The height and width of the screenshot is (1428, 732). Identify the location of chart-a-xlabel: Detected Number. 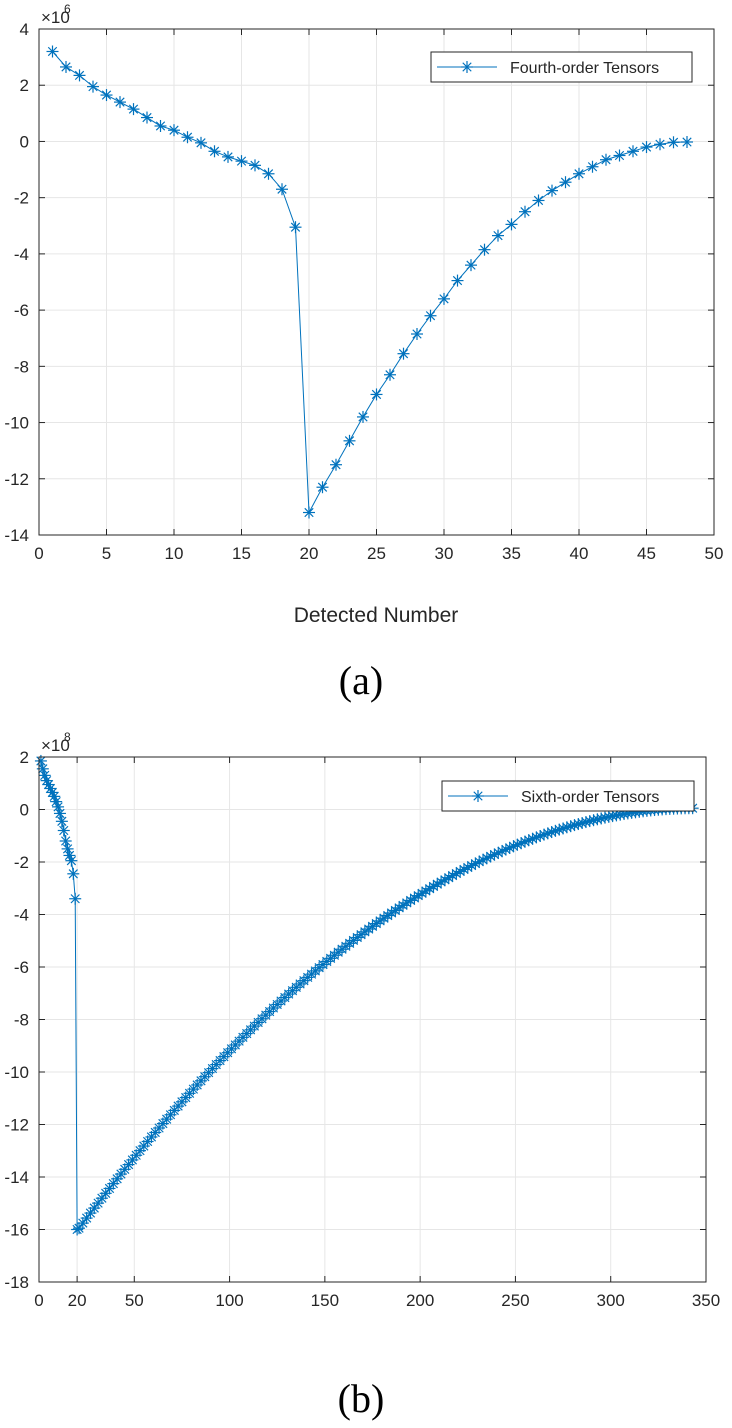
(376, 615).